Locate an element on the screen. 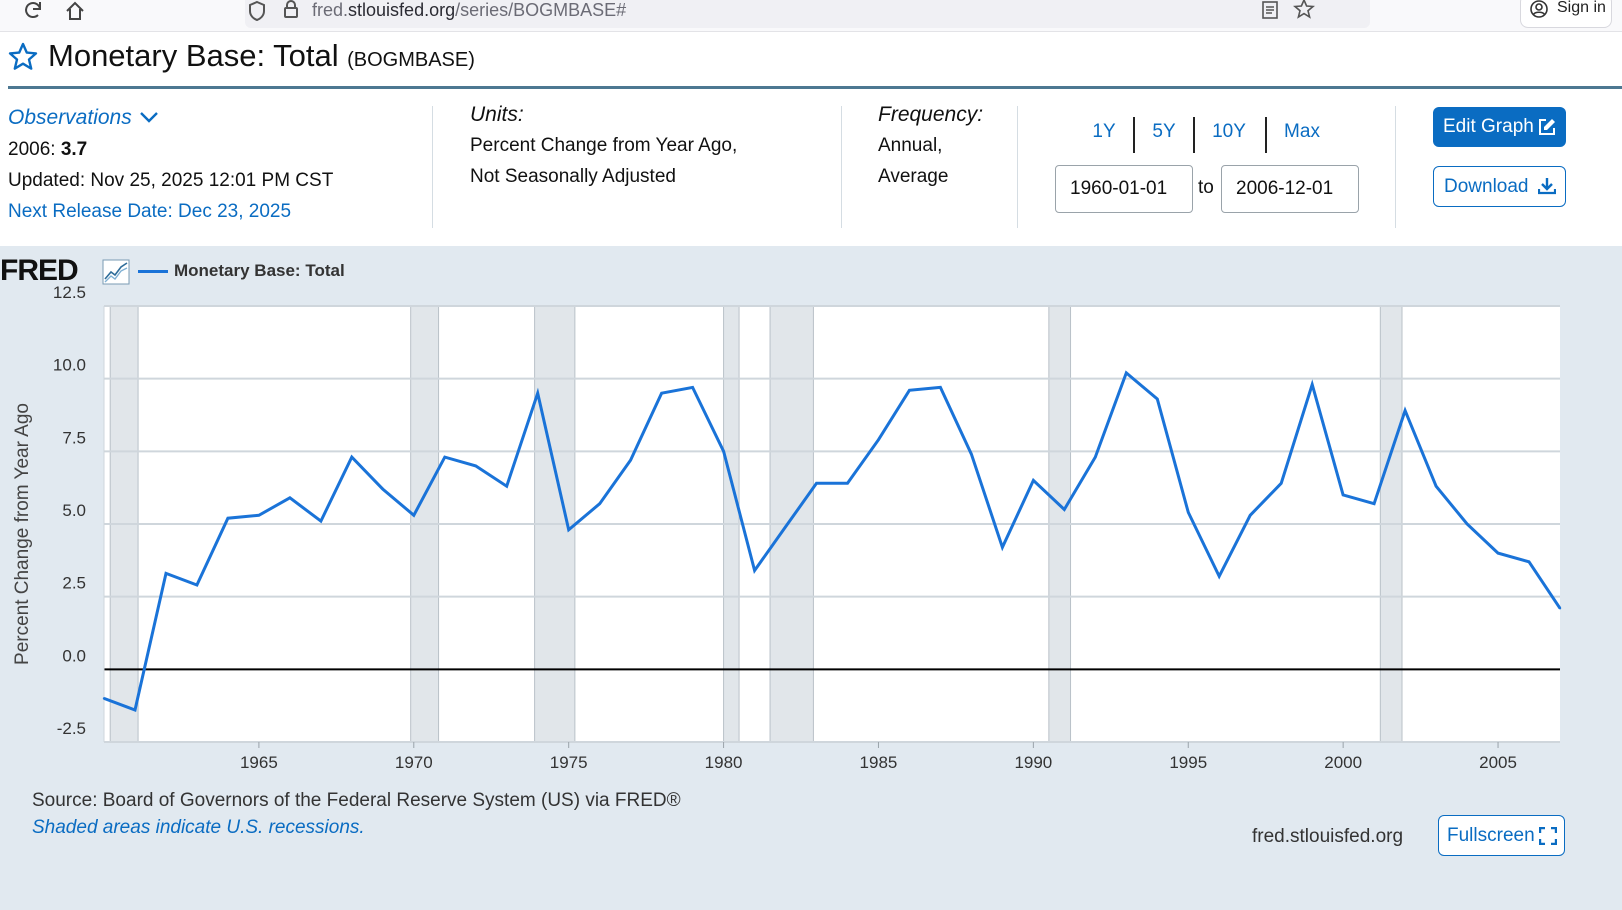 This screenshot has height=910, width=1622. frequency-panel: Frequency: Annual, Average is located at coordinates (943, 145).